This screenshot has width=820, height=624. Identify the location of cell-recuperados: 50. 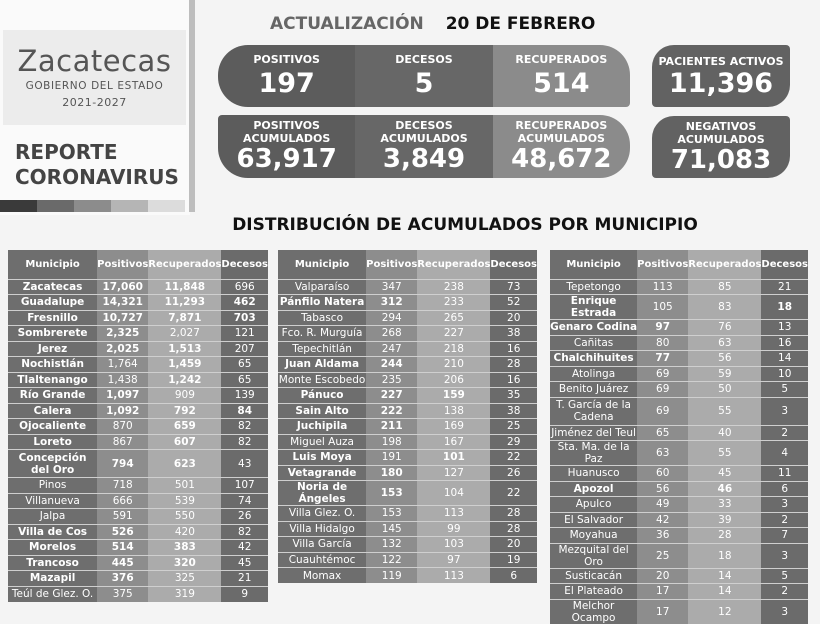
(725, 389).